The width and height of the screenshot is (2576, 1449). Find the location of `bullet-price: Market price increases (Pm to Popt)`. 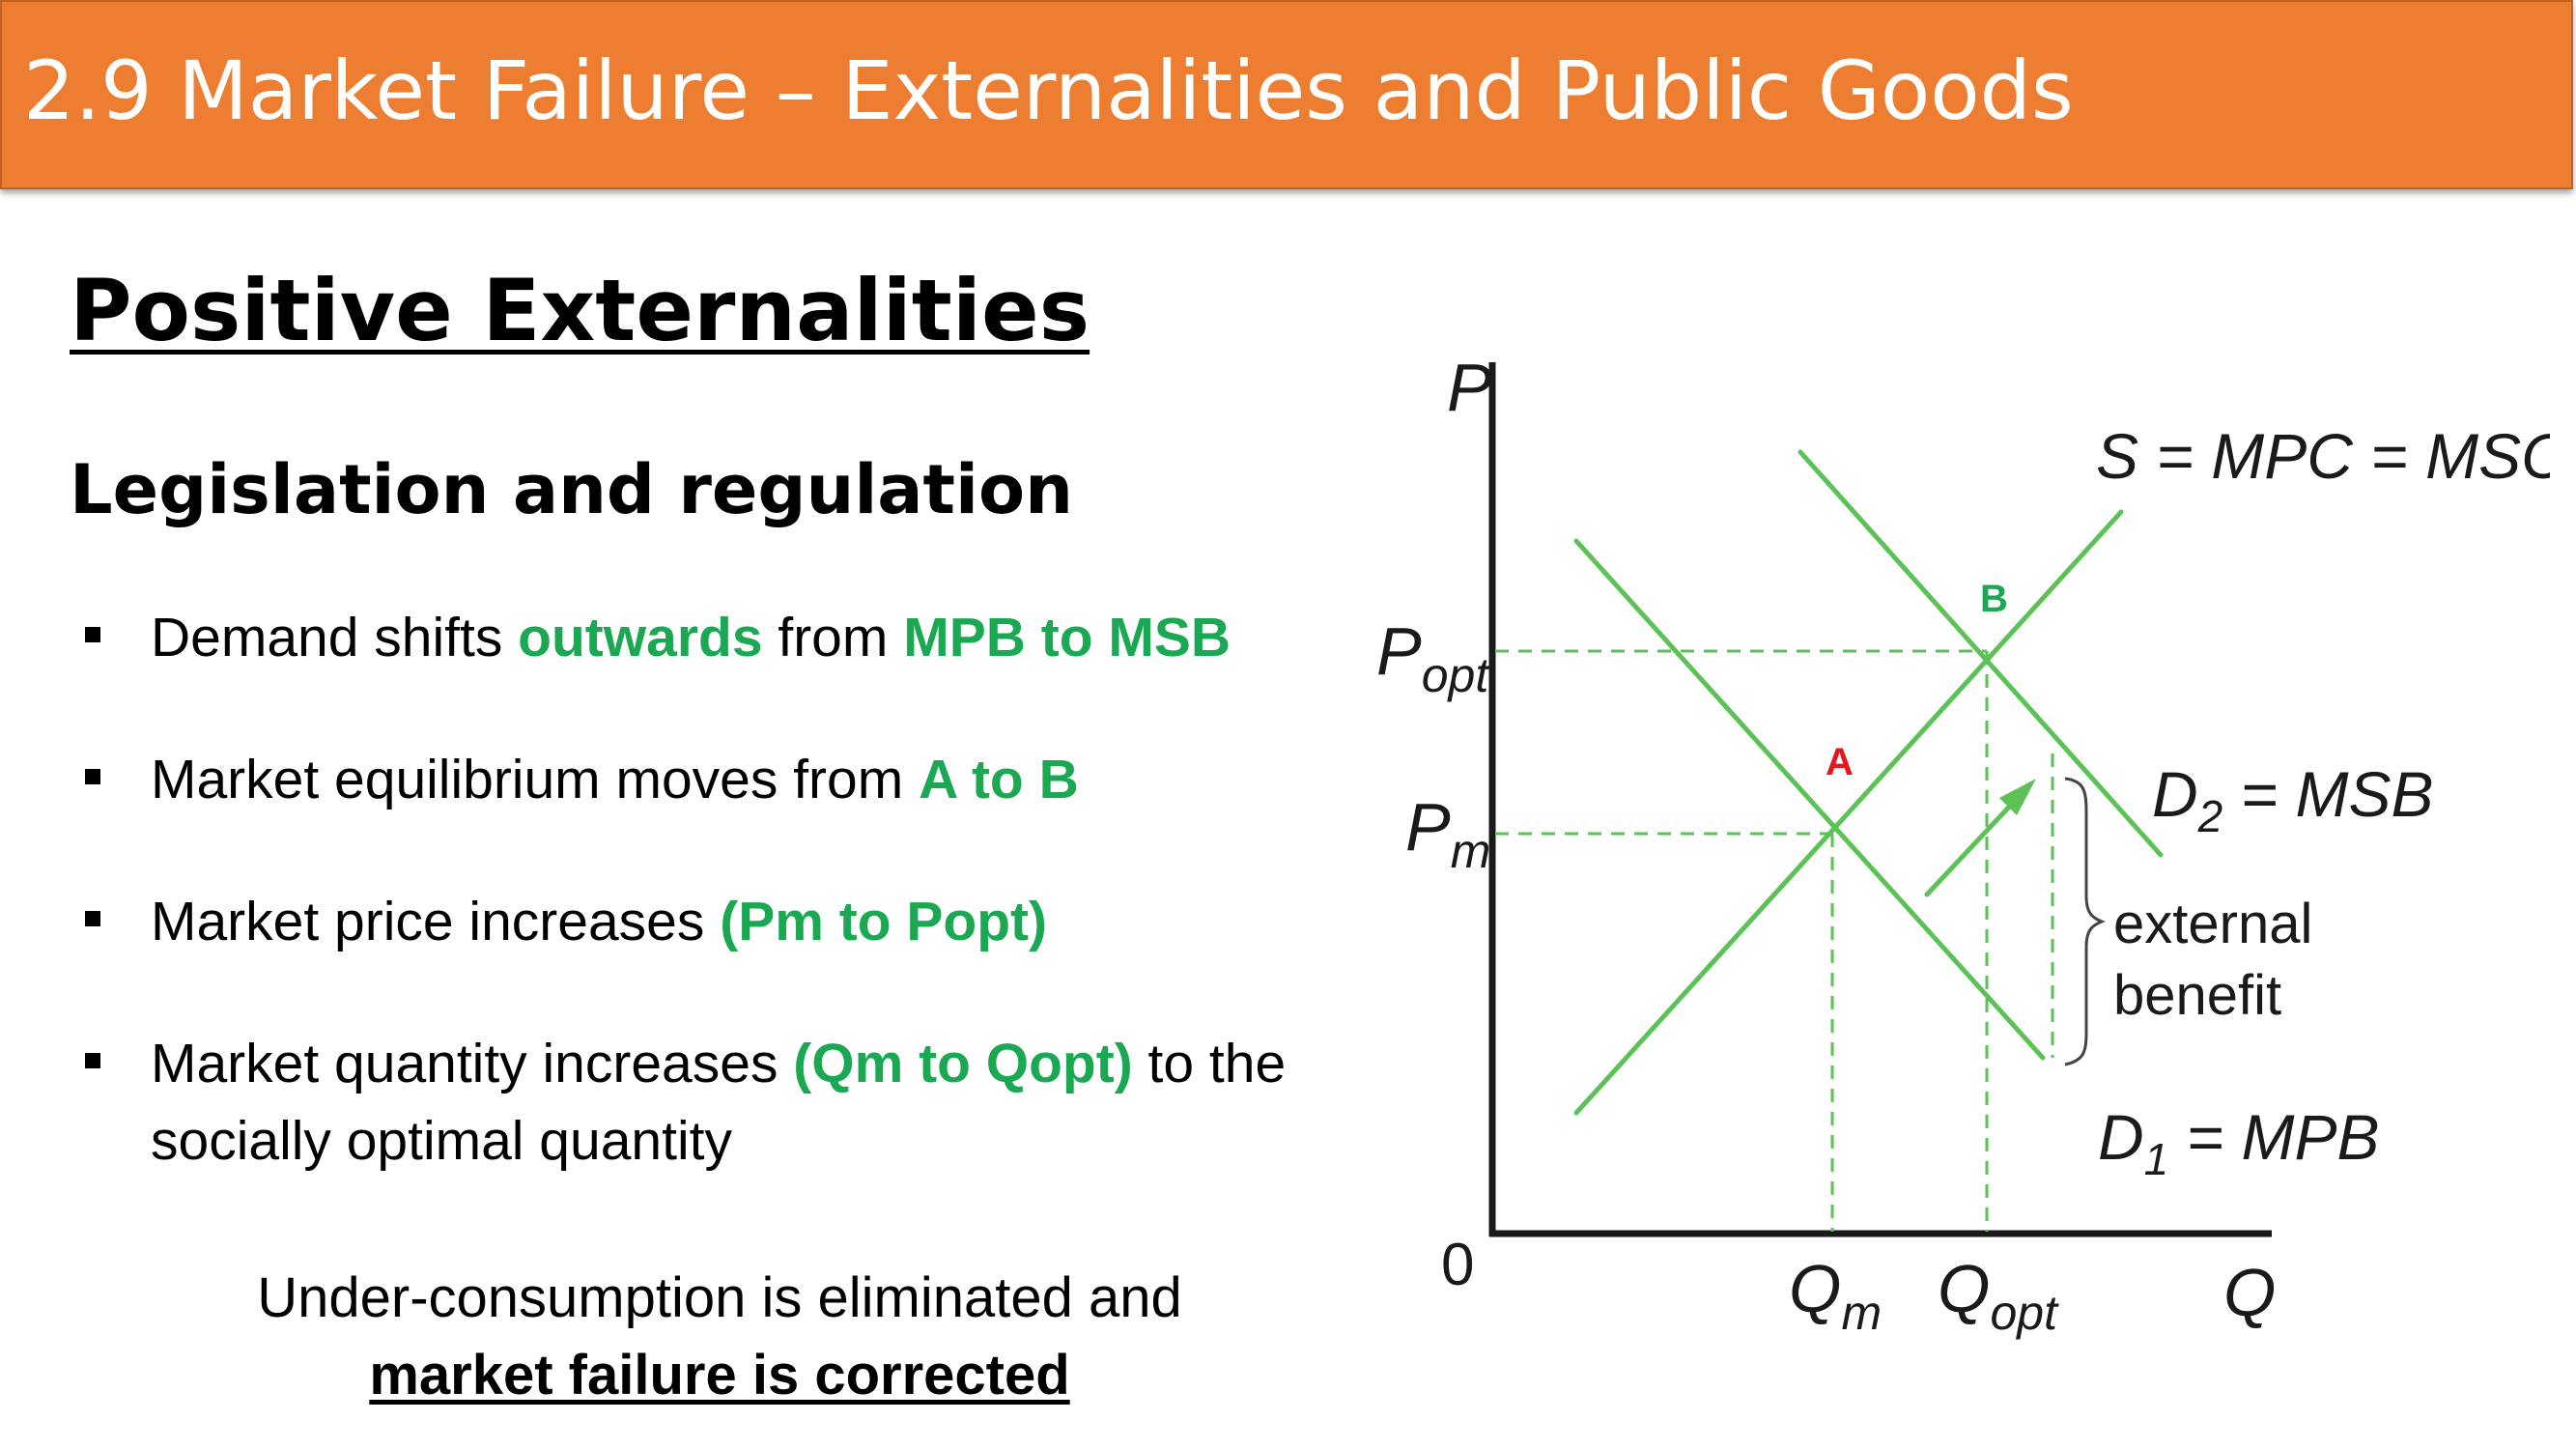

bullet-price: Market price increases (Pm to Popt) is located at coordinates (714, 921).